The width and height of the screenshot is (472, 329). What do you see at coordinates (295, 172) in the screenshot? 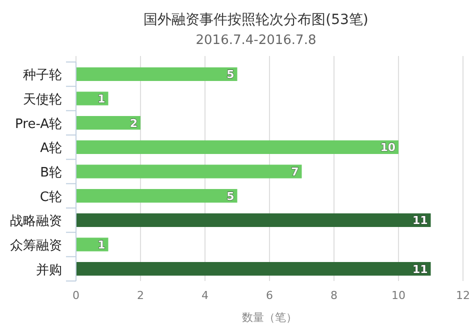
I see `data-label: 7` at bounding box center [295, 172].